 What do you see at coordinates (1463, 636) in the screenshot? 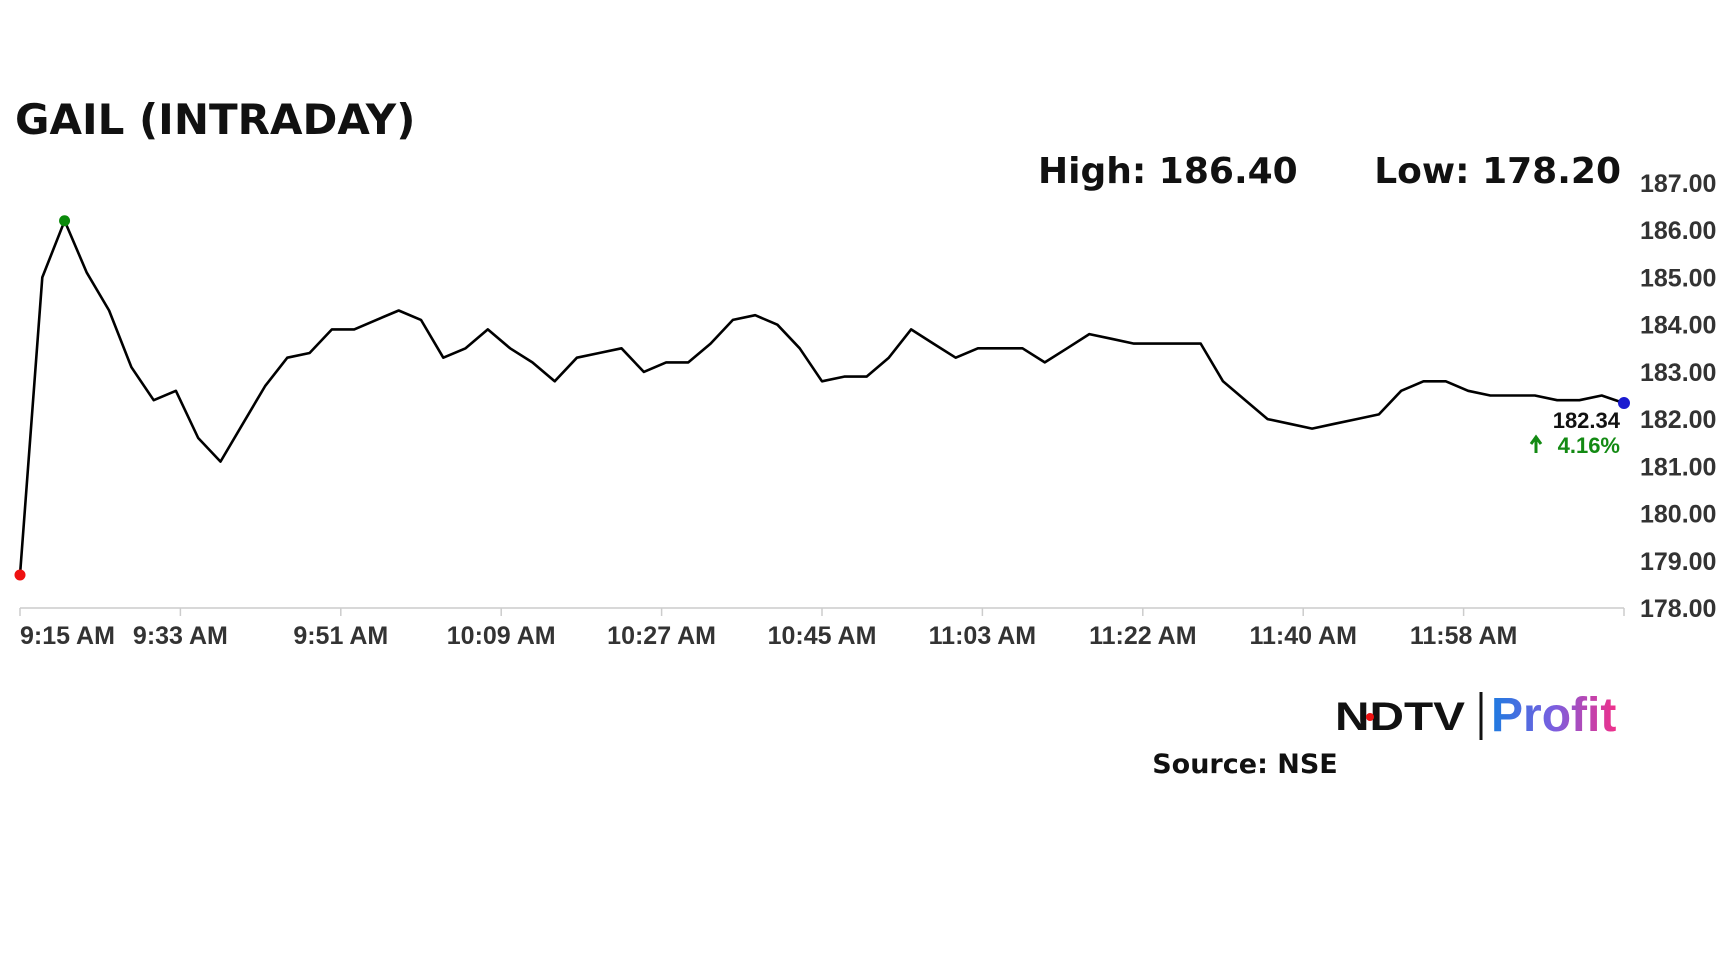
I see `x-tick-label: 11:58 AM` at bounding box center [1463, 636].